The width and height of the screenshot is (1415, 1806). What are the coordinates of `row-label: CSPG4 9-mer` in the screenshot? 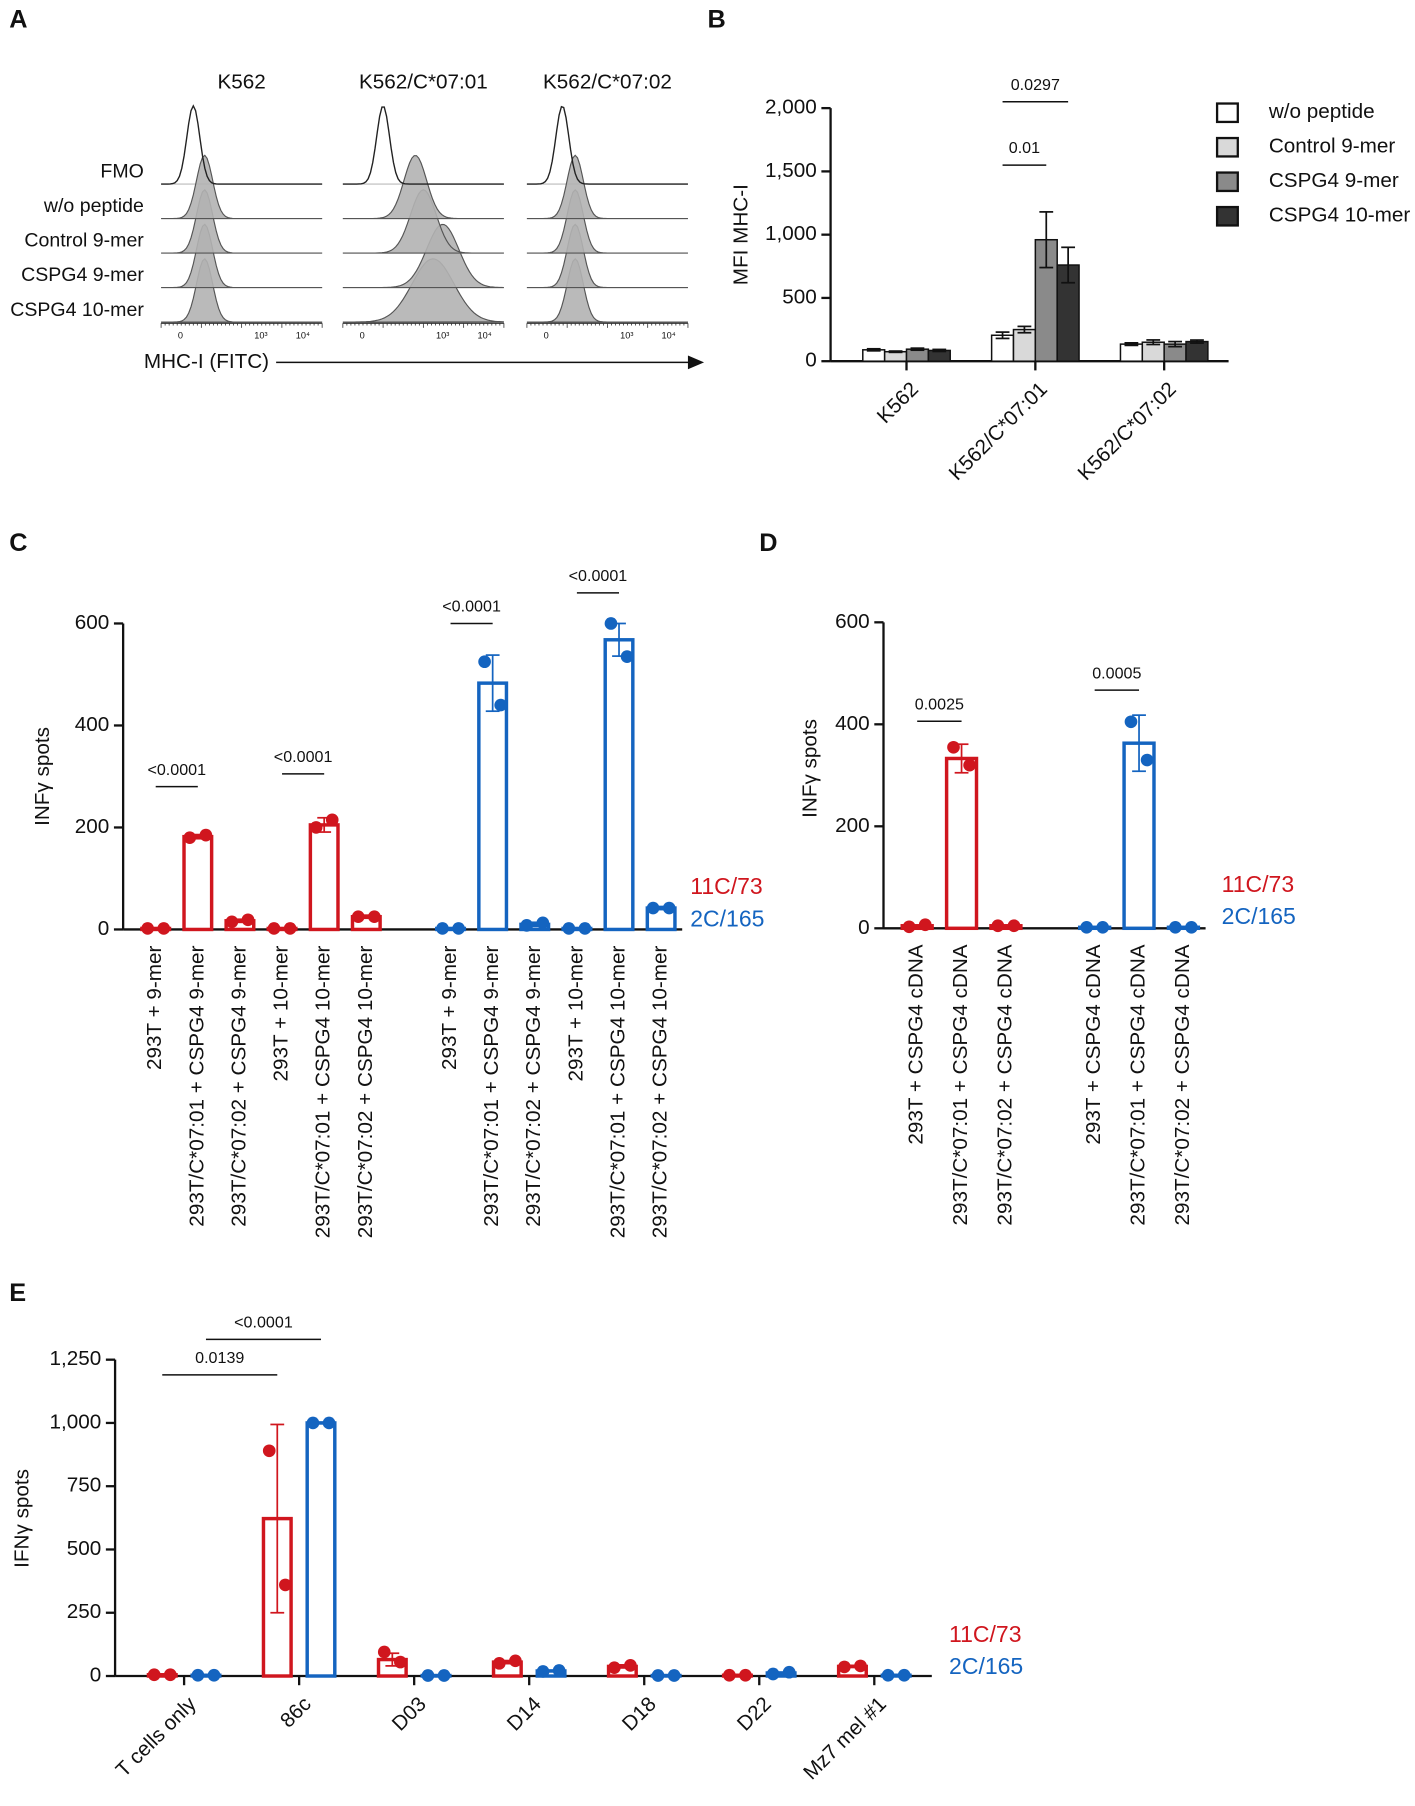 It's located at (82, 275).